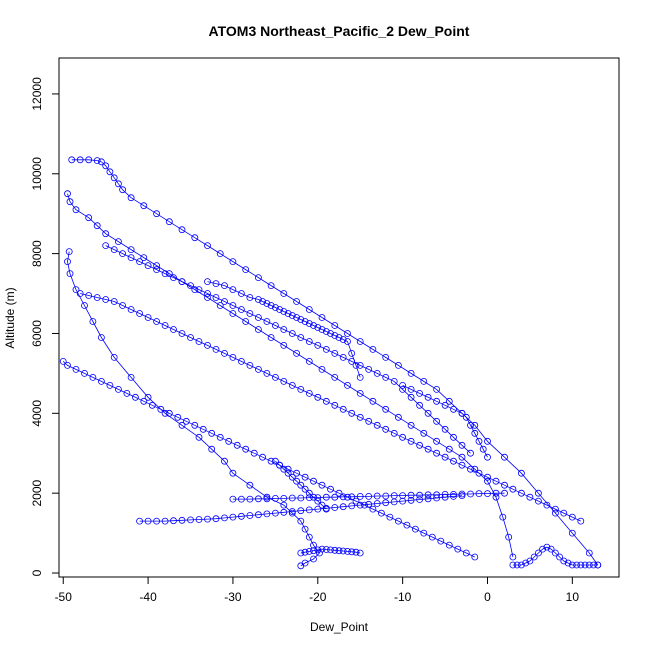 Image resolution: width=650 pixels, height=650 pixels. I want to click on y-tick-label: 2000, so click(37, 492).